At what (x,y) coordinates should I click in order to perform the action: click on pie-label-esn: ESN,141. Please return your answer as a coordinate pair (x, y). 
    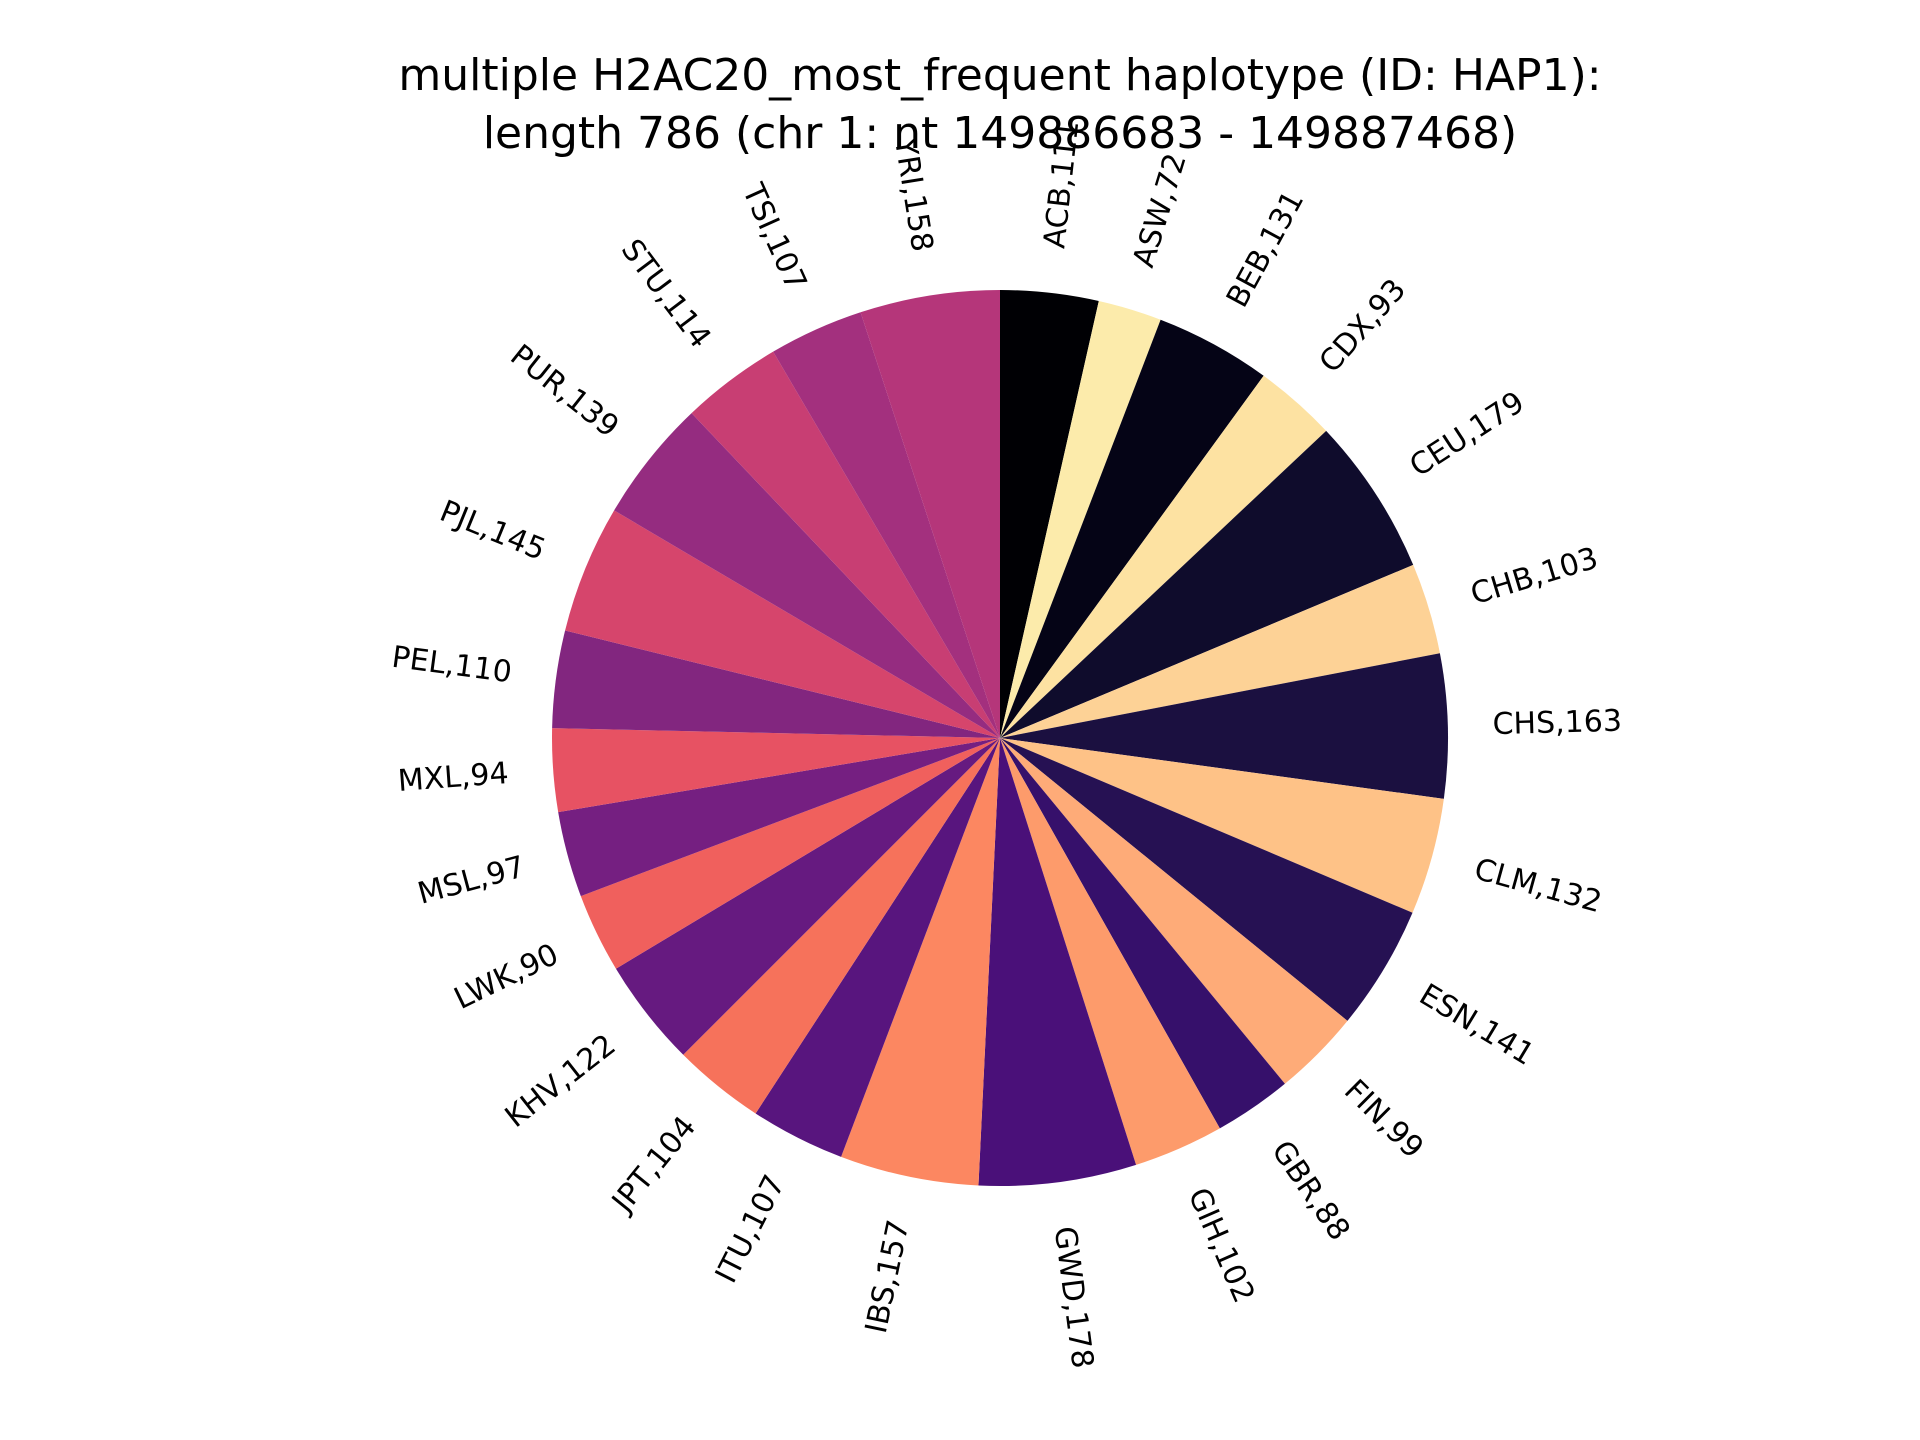
    Looking at the image, I should click on (1476, 1025).